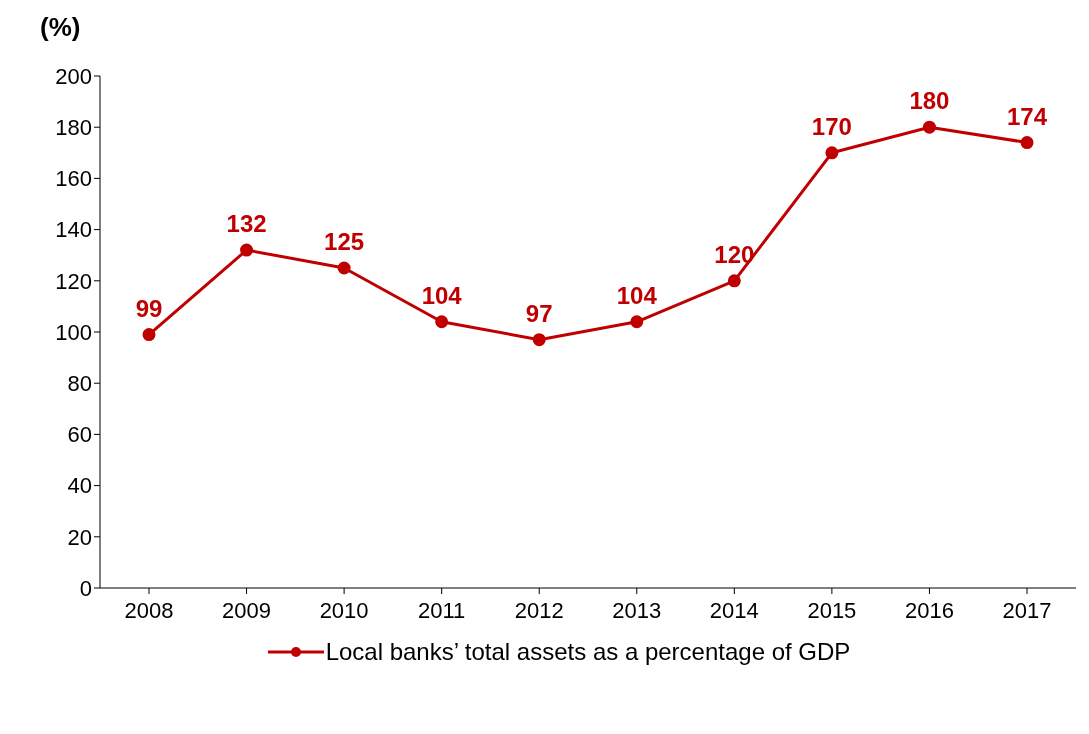 This screenshot has height=734, width=1089. What do you see at coordinates (1027, 610) in the screenshot?
I see `x-tick-label: 2017` at bounding box center [1027, 610].